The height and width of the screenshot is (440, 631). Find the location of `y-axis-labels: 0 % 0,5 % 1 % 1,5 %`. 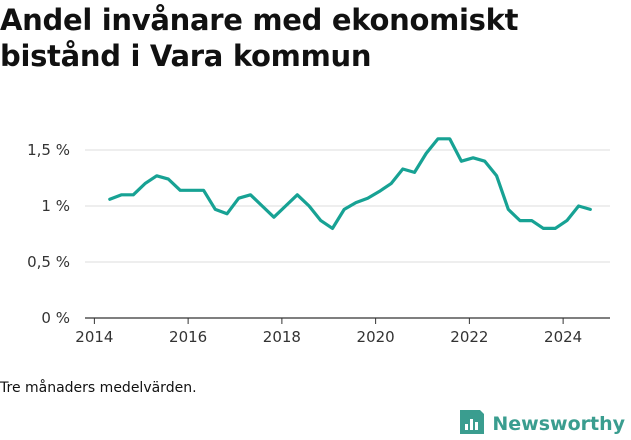

y-axis-labels: 0 % 0,5 % 1 % 1,5 % is located at coordinates (48, 234).